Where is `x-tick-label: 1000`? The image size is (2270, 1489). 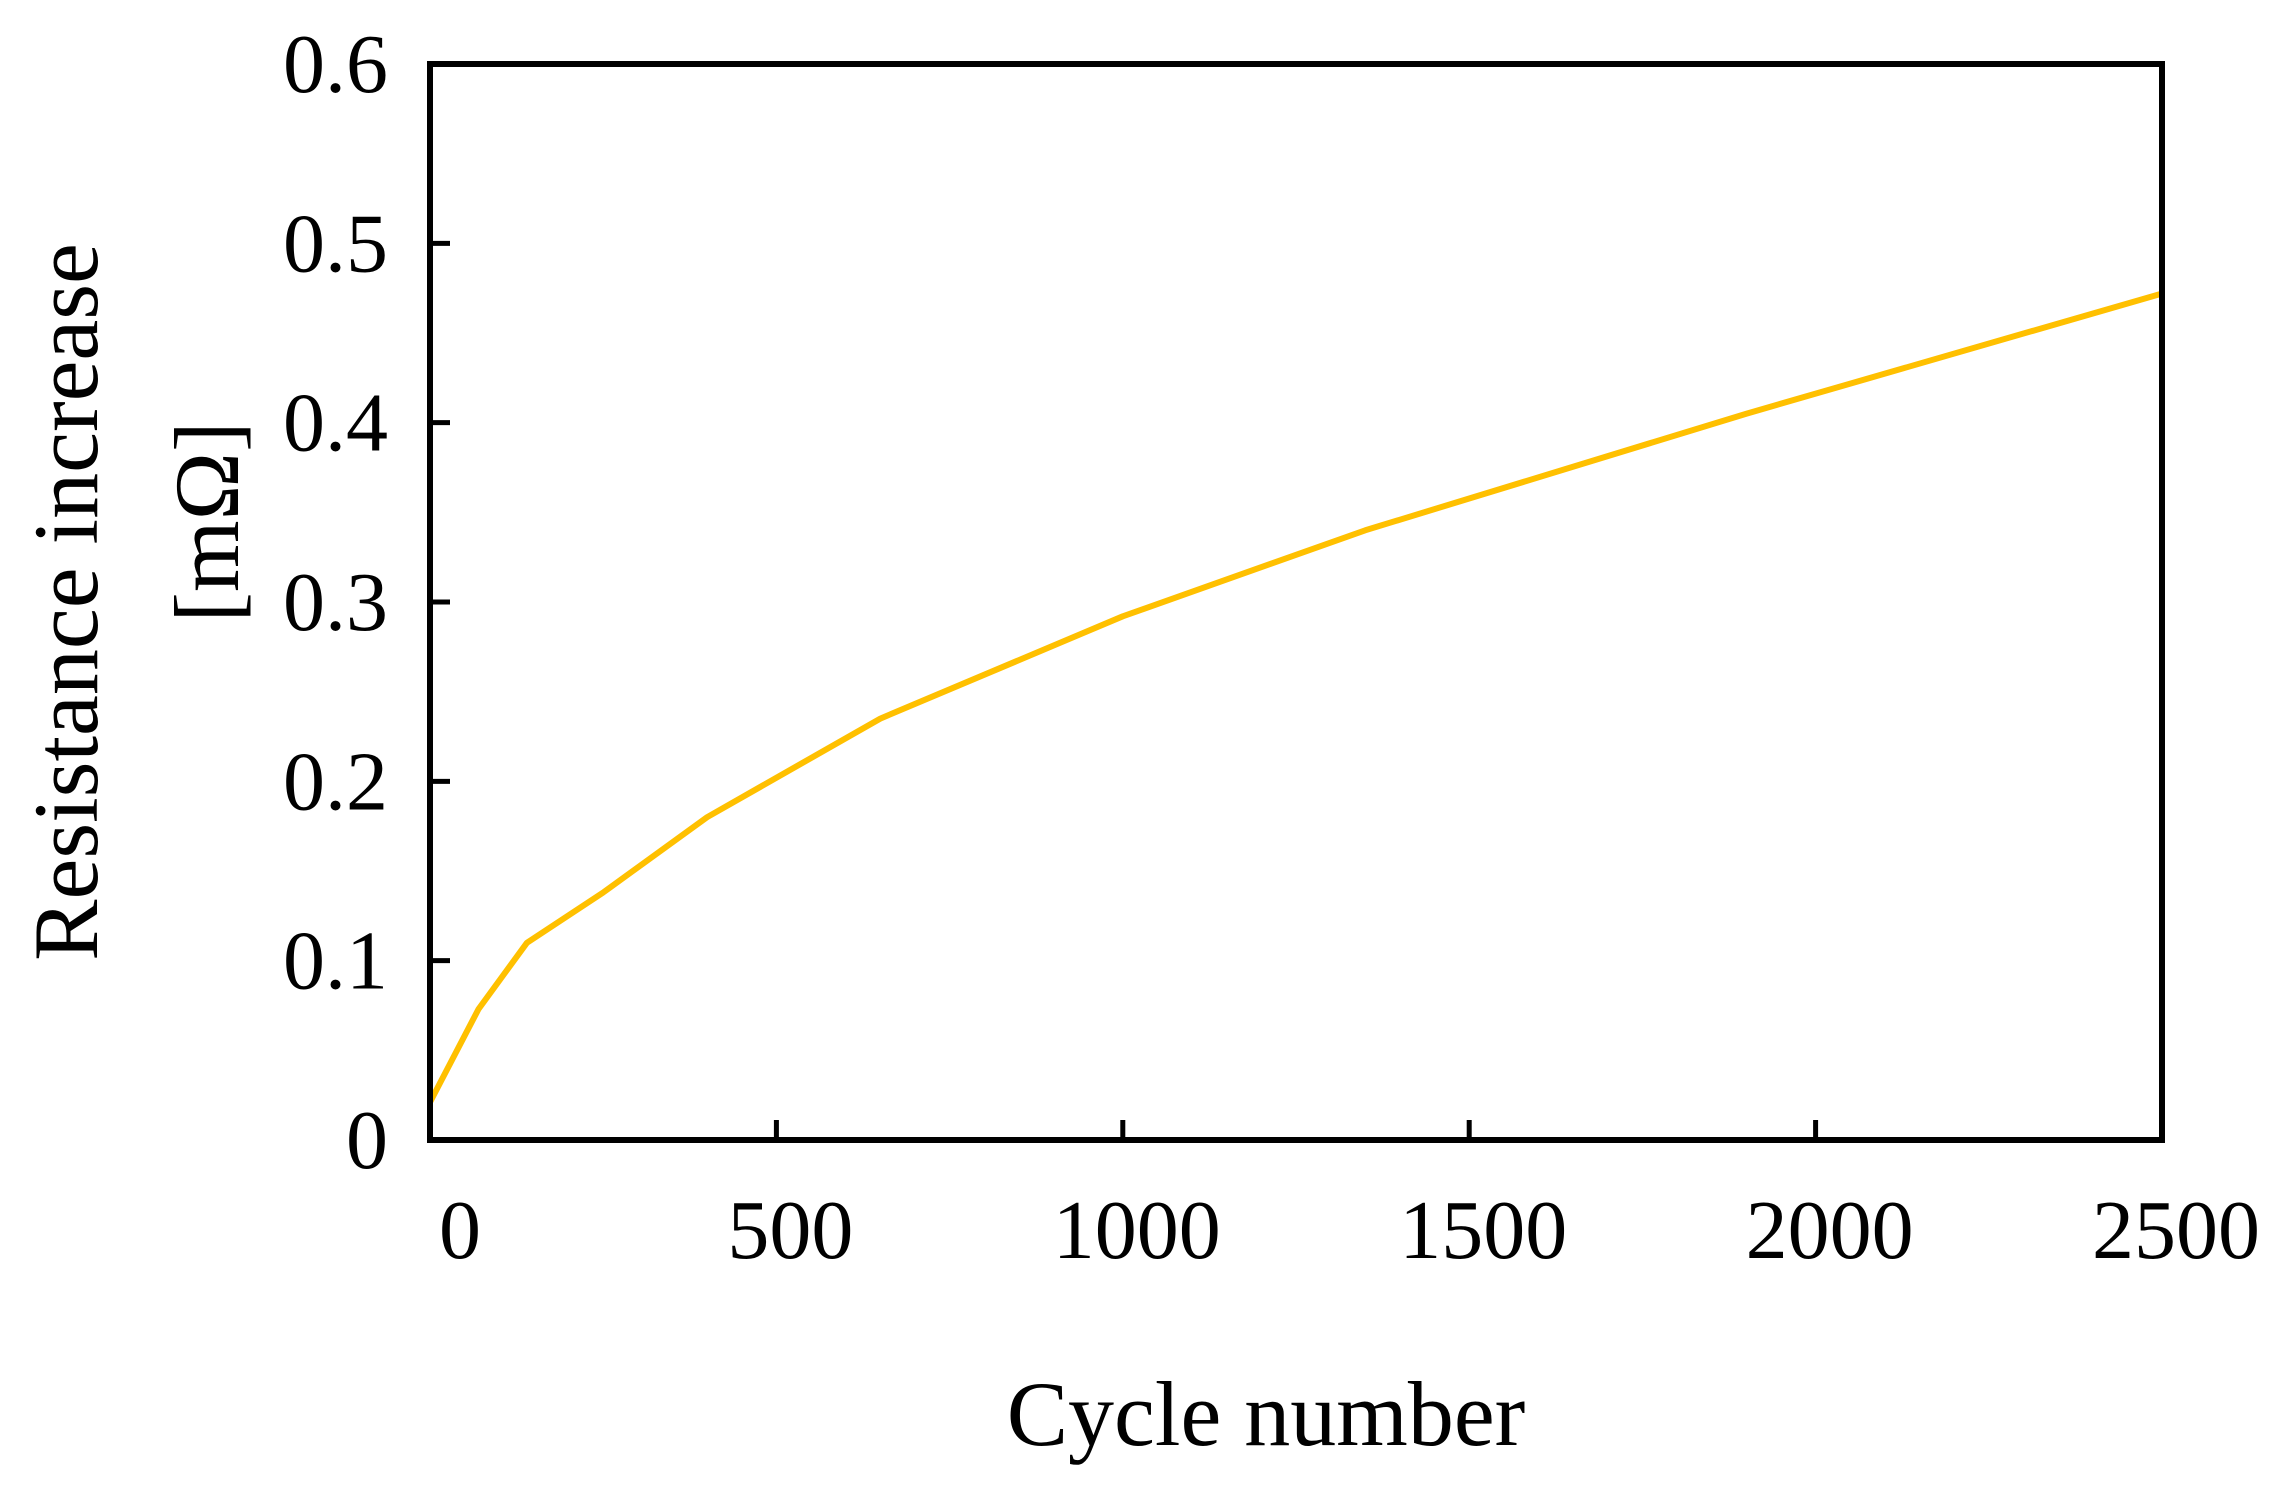 x-tick-label: 1000 is located at coordinates (1137, 1230).